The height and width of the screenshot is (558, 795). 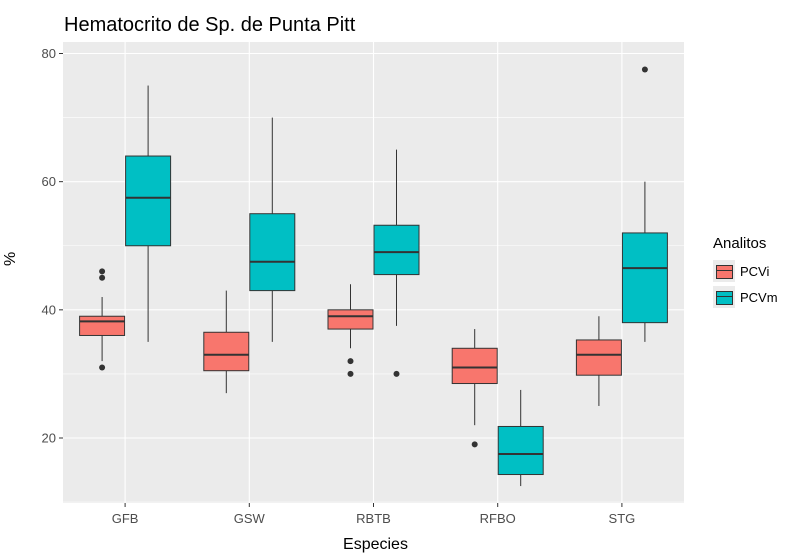 What do you see at coordinates (10, 258) in the screenshot?
I see `y-axis-label: %` at bounding box center [10, 258].